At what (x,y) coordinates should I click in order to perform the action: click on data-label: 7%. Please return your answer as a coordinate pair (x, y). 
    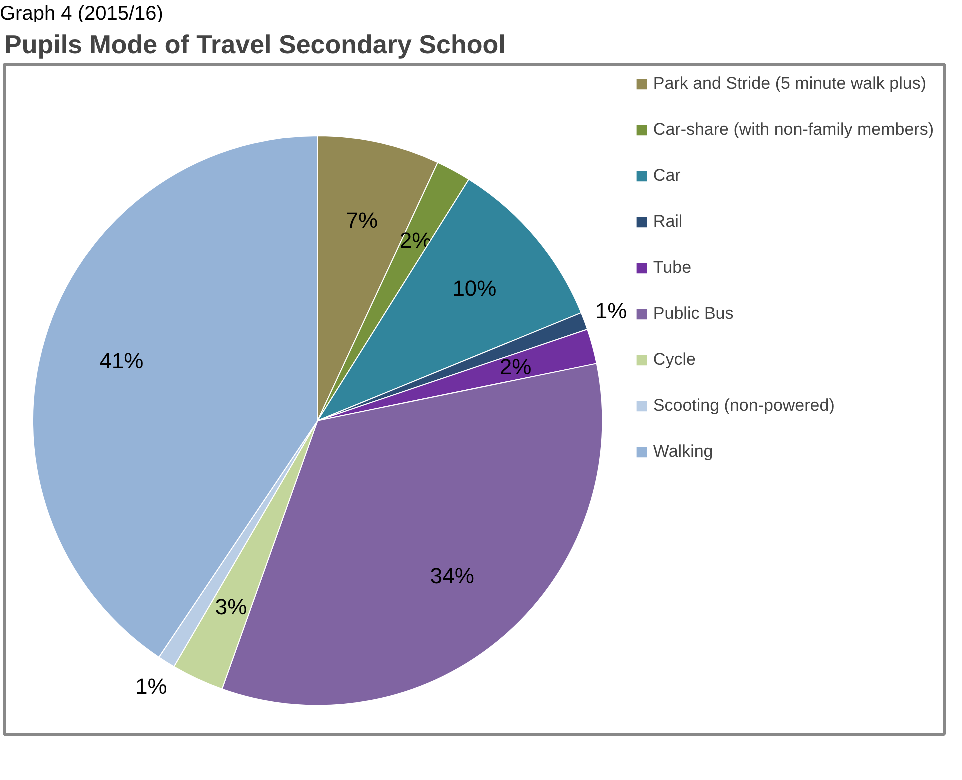
    Looking at the image, I should click on (362, 220).